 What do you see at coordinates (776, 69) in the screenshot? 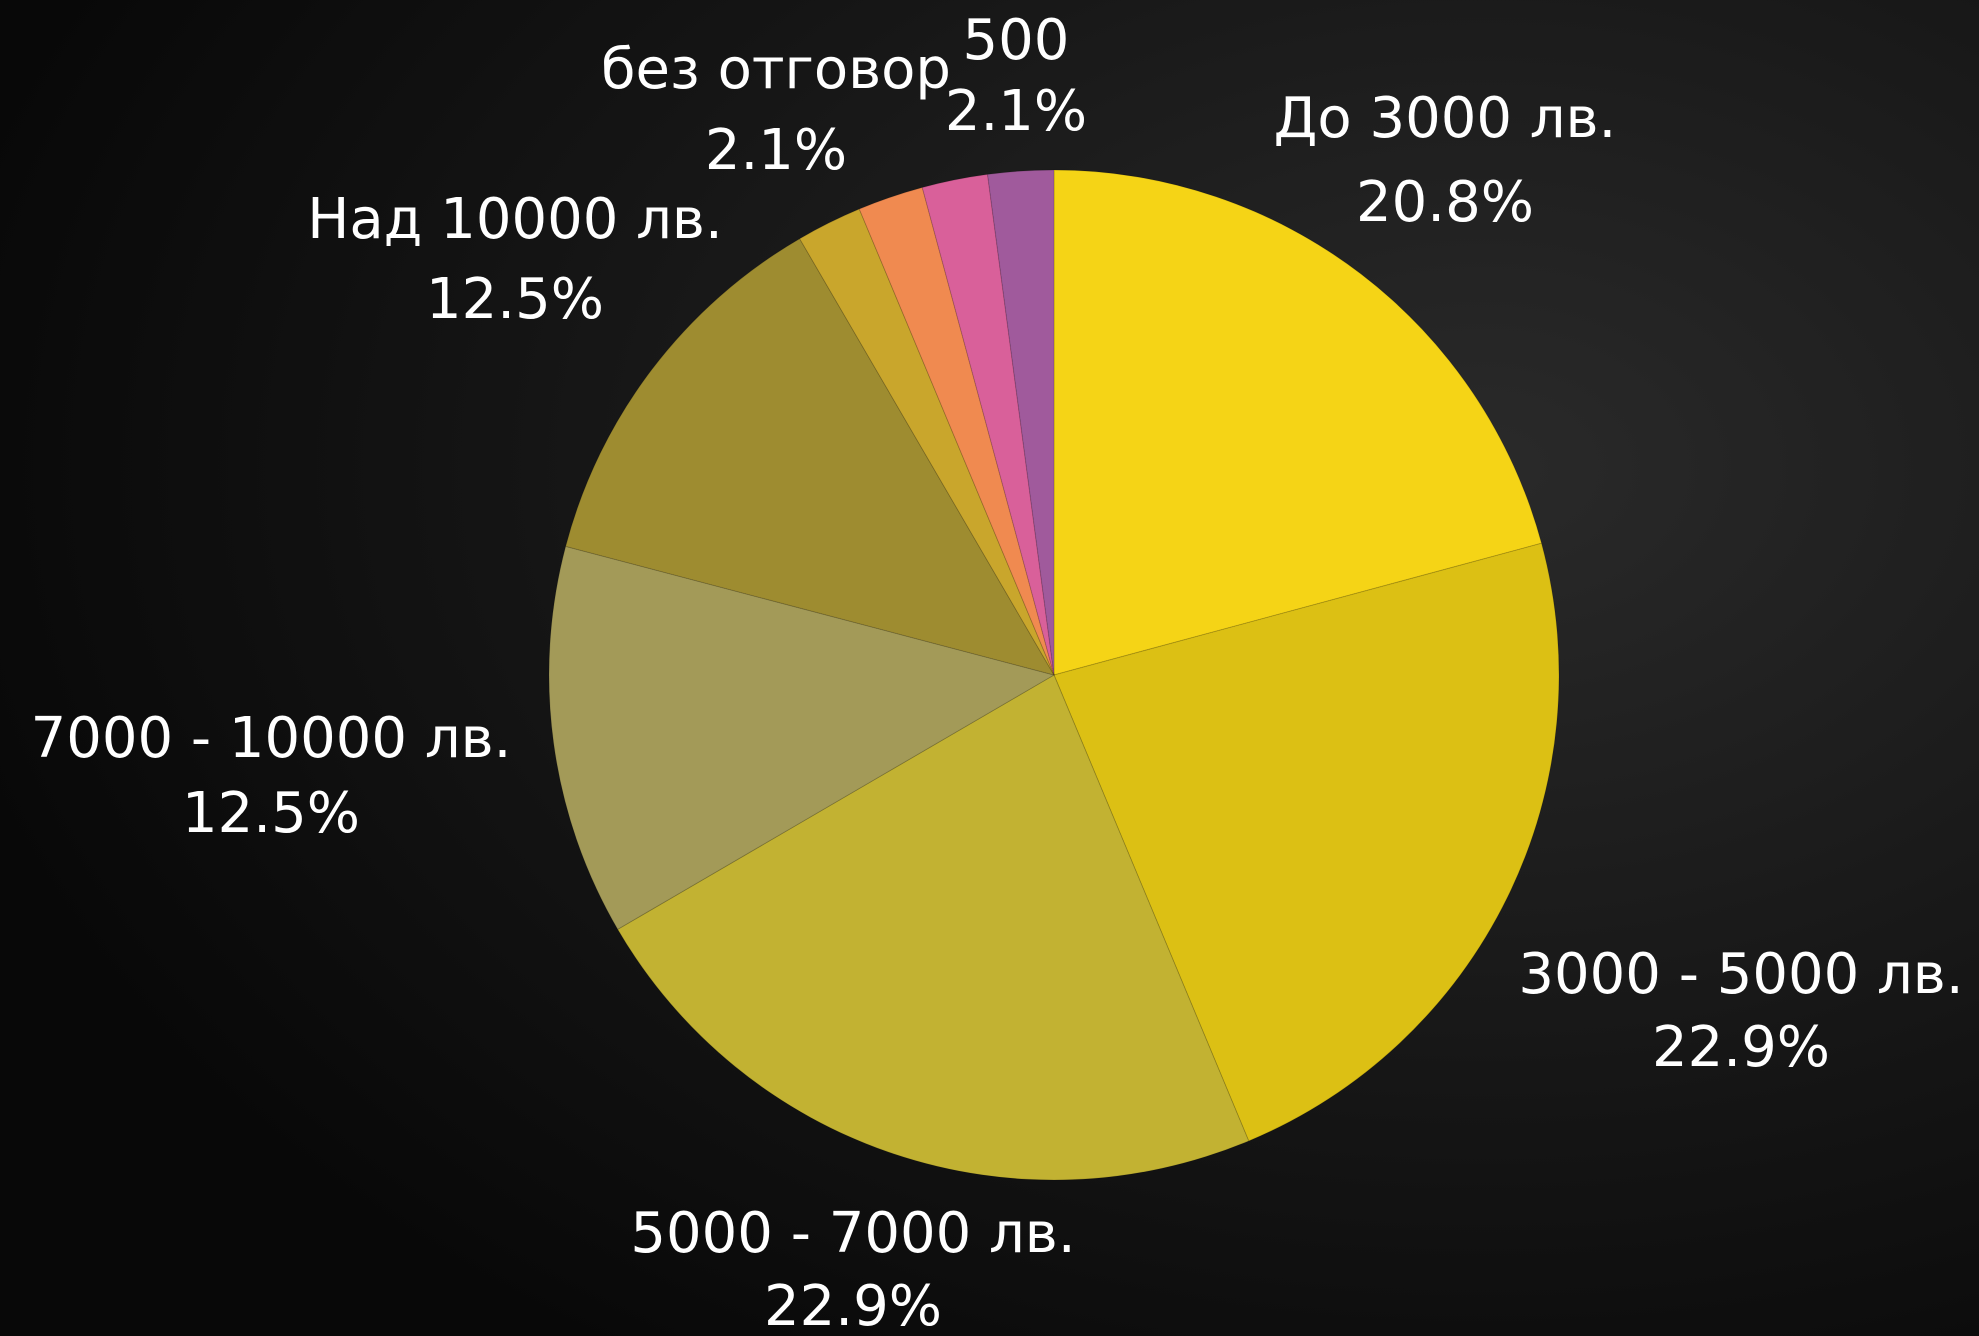
I see `slice-label: без отговор` at bounding box center [776, 69].